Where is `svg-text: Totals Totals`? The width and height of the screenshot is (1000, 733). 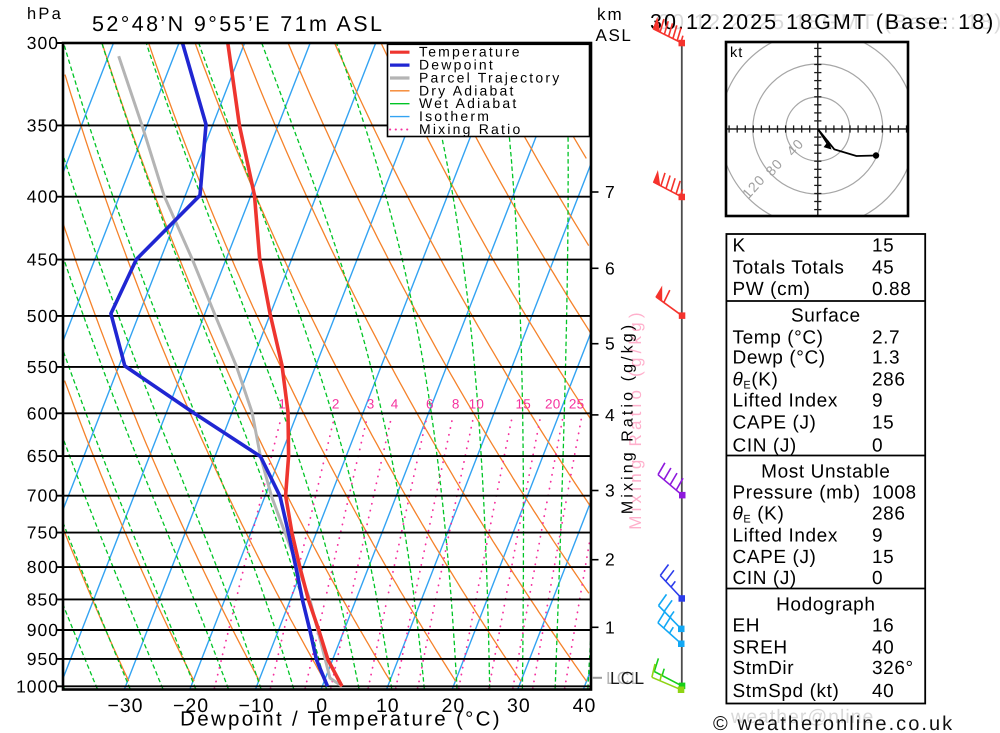
svg-text: Totals Totals is located at coordinates (789, 267).